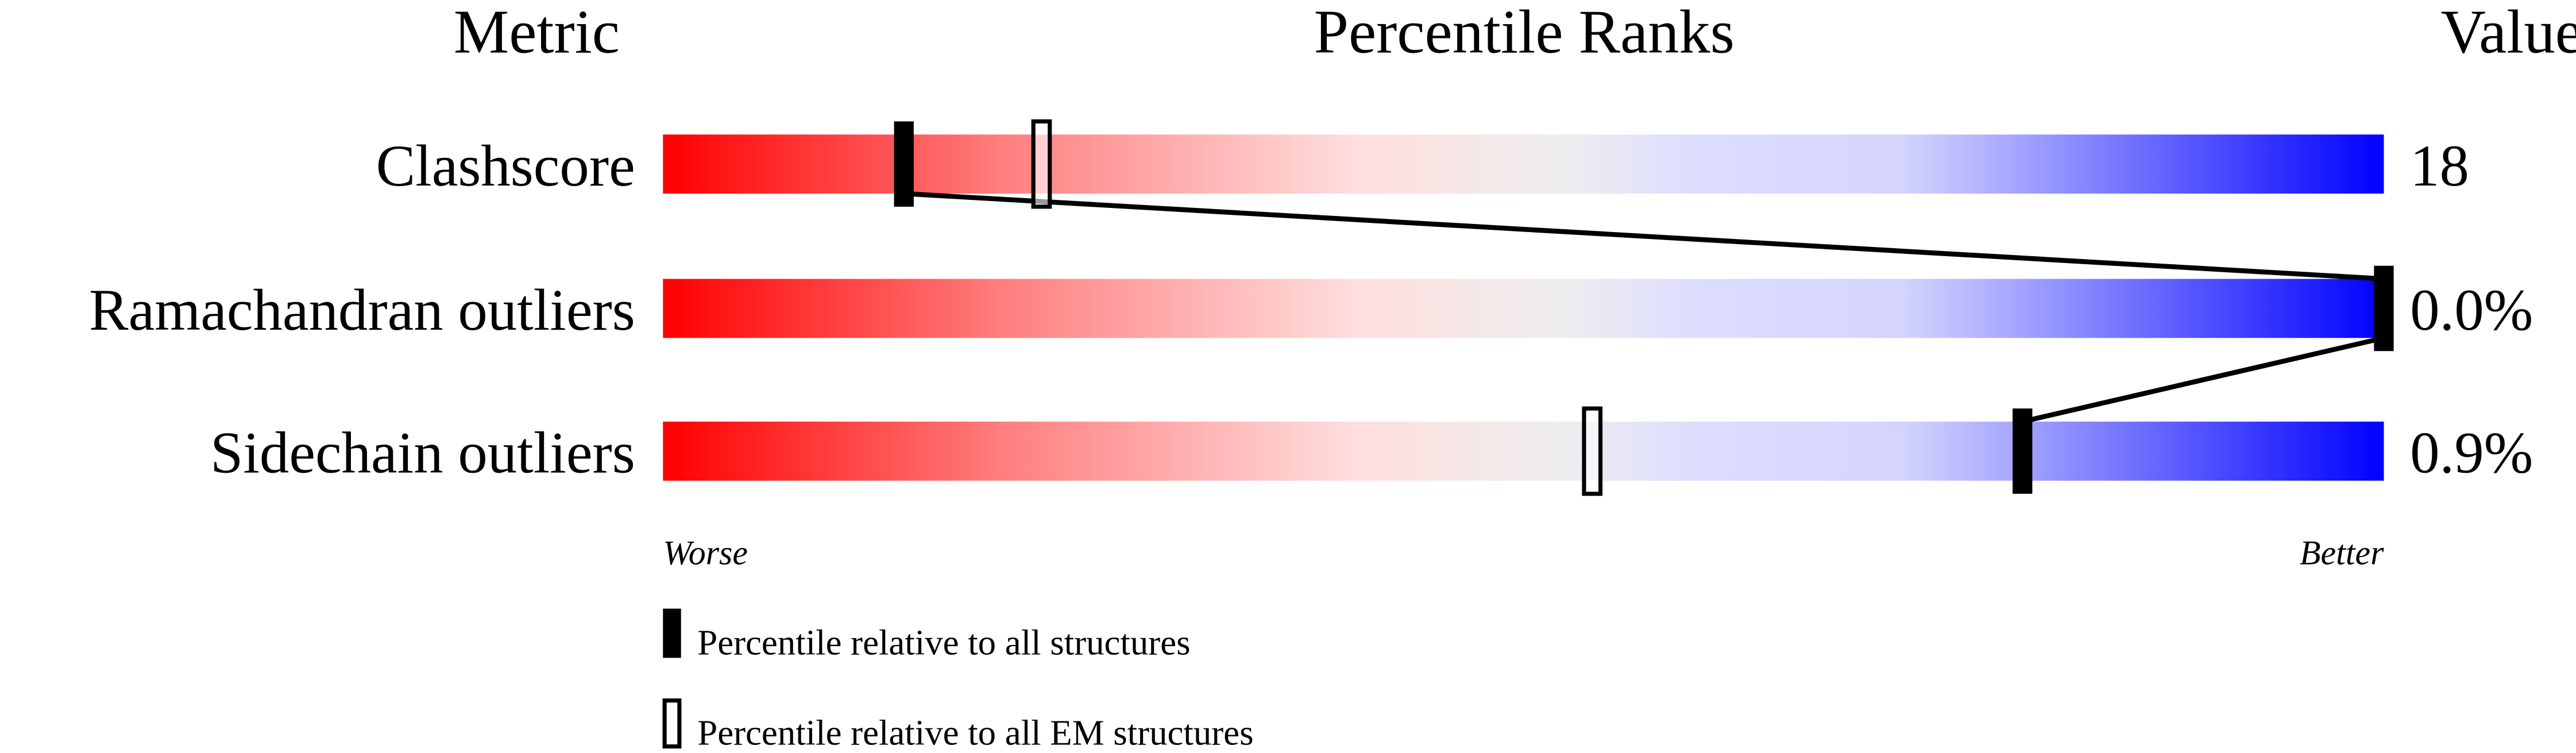  What do you see at coordinates (975, 733) in the screenshot?
I see `legend-em-label: Percentile relative to all EM structures` at bounding box center [975, 733].